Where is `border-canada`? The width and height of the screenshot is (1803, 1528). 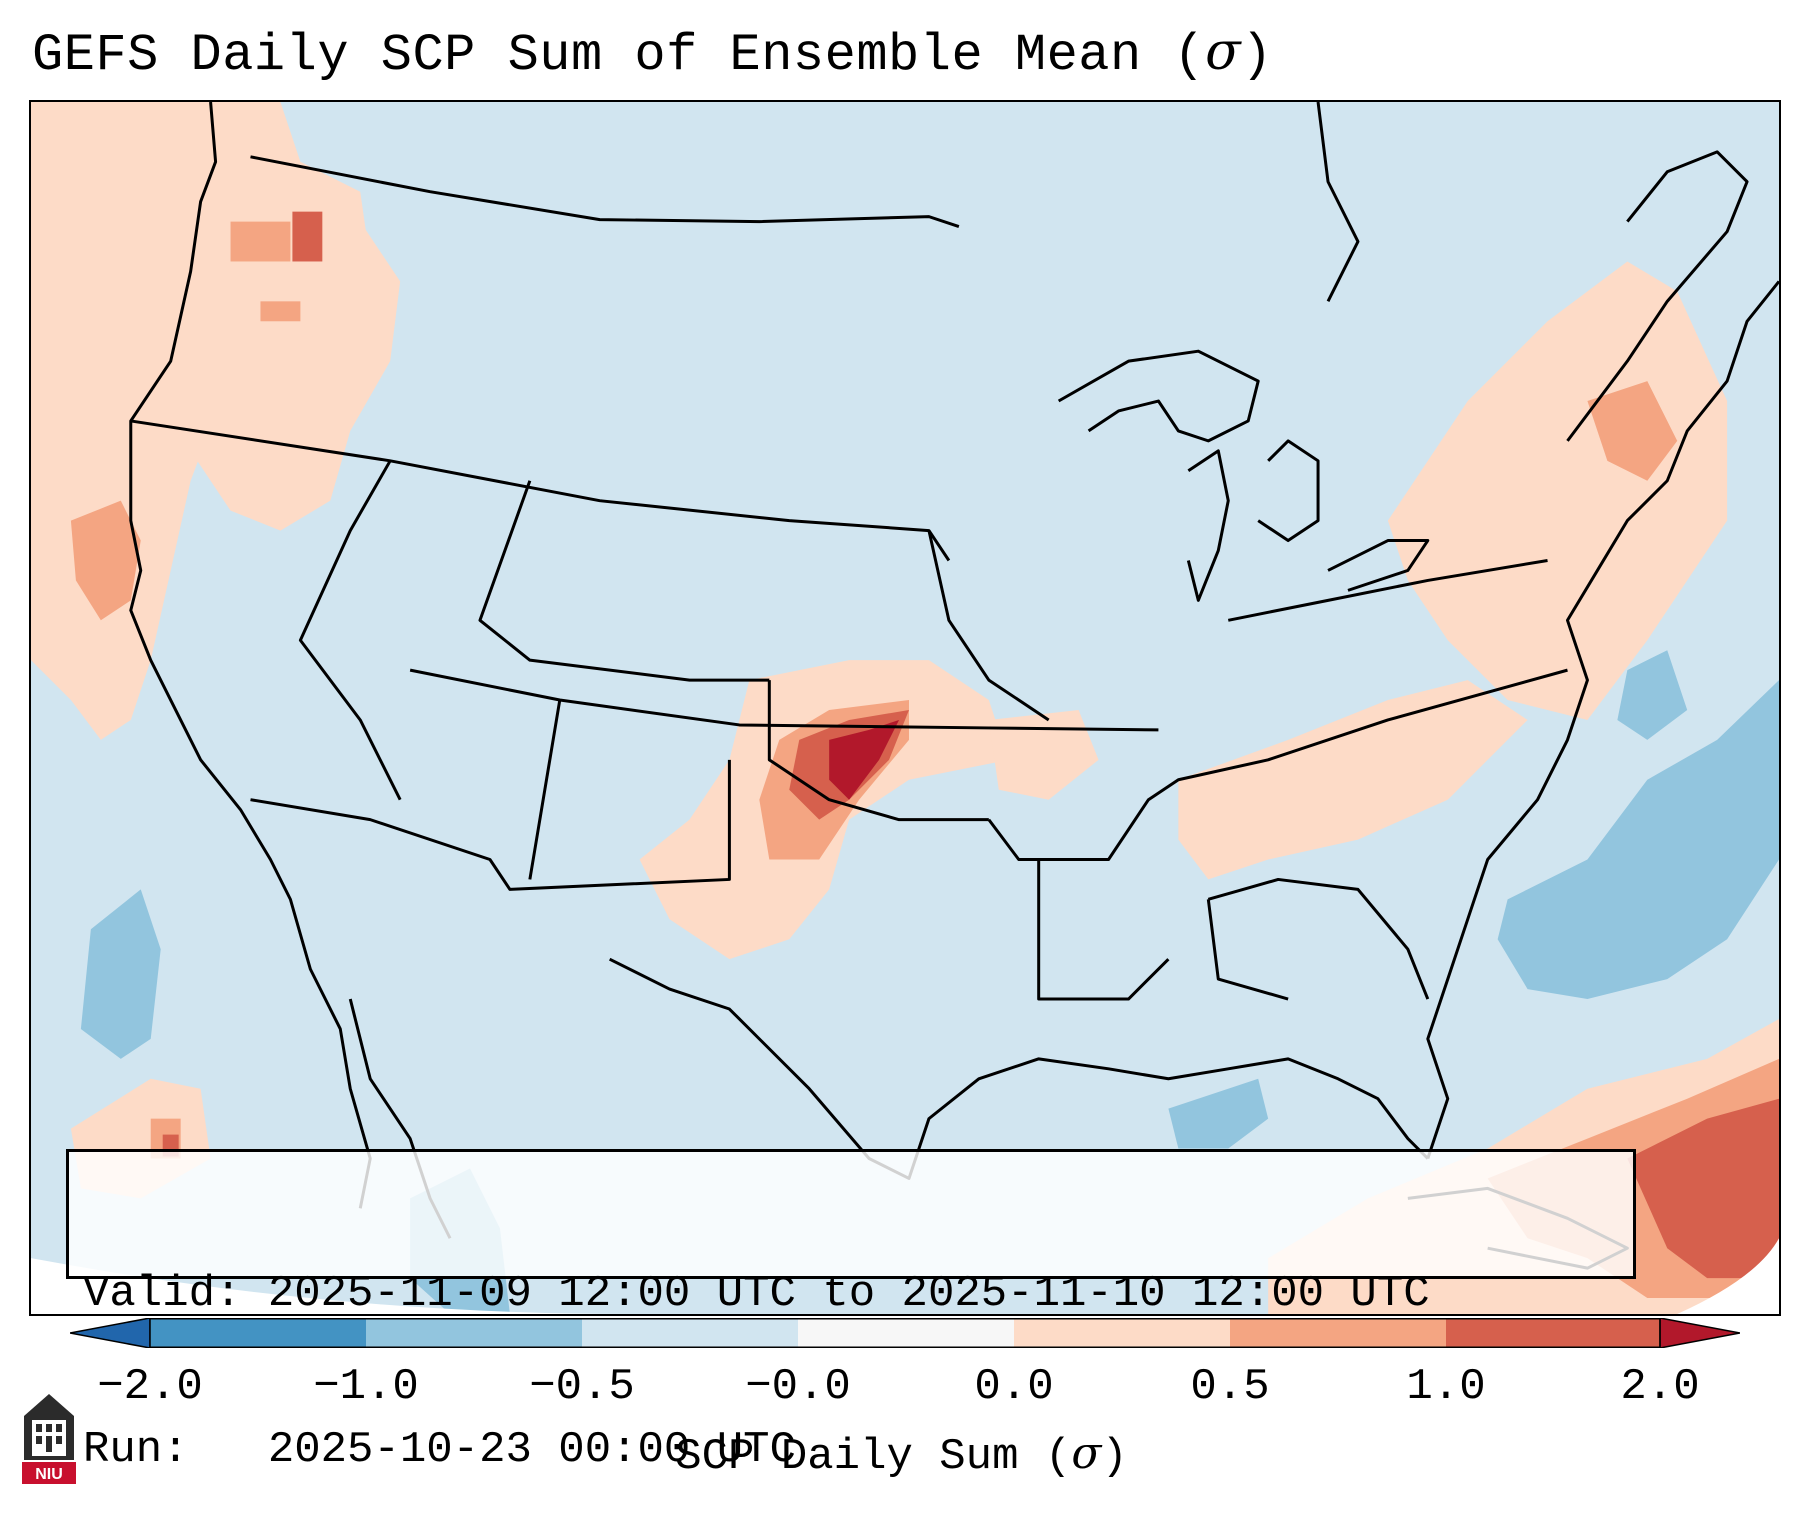 border-canada is located at coordinates (605, 192).